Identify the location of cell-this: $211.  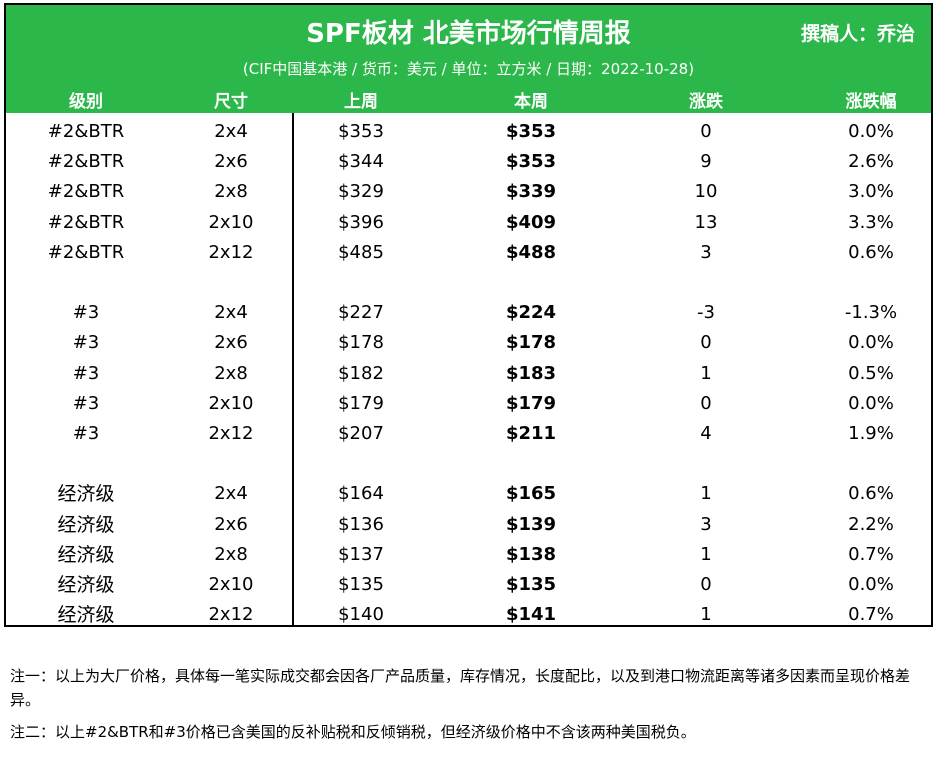
(531, 433).